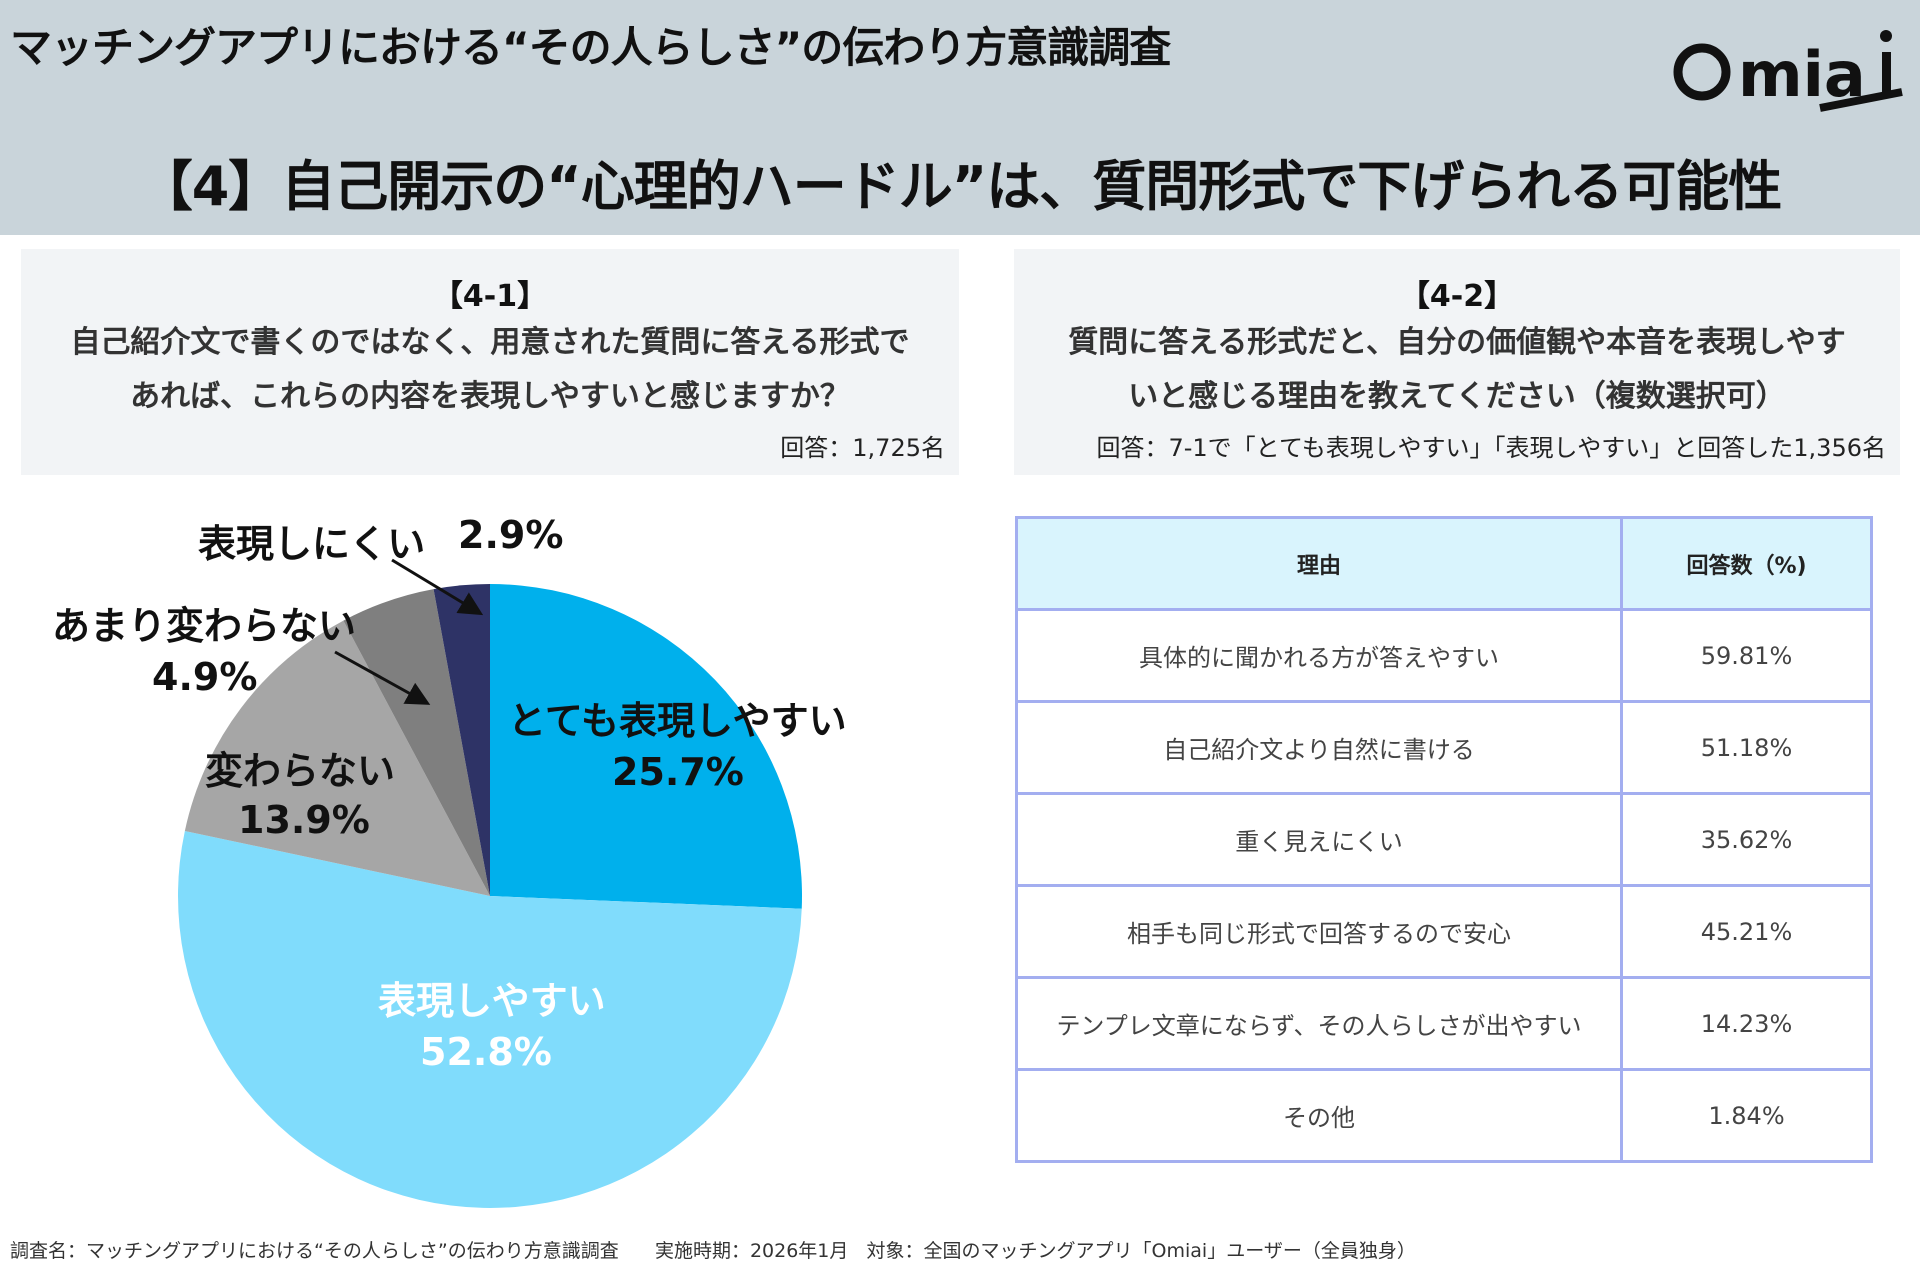 The image size is (1920, 1280). I want to click on label-not-much-change: あまり変わらない, so click(204, 626).